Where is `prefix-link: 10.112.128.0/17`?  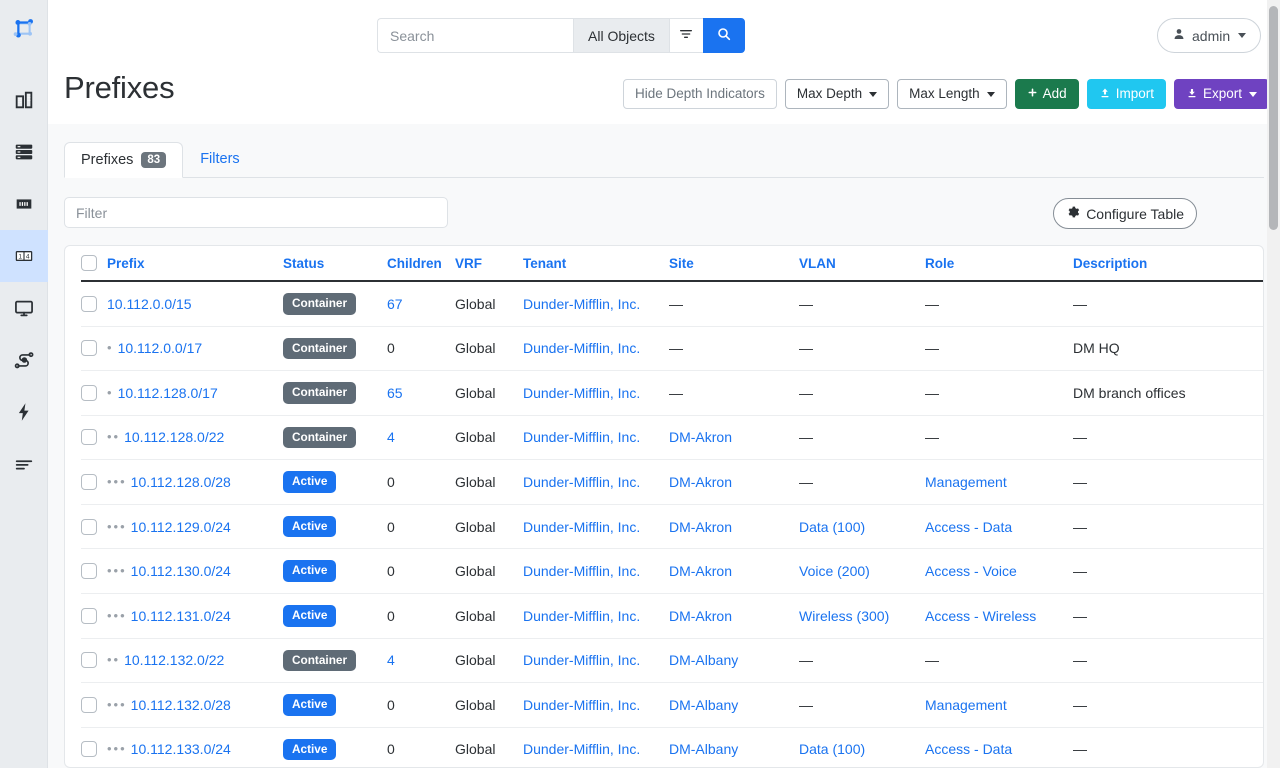
prefix-link: 10.112.128.0/17 is located at coordinates (167, 392).